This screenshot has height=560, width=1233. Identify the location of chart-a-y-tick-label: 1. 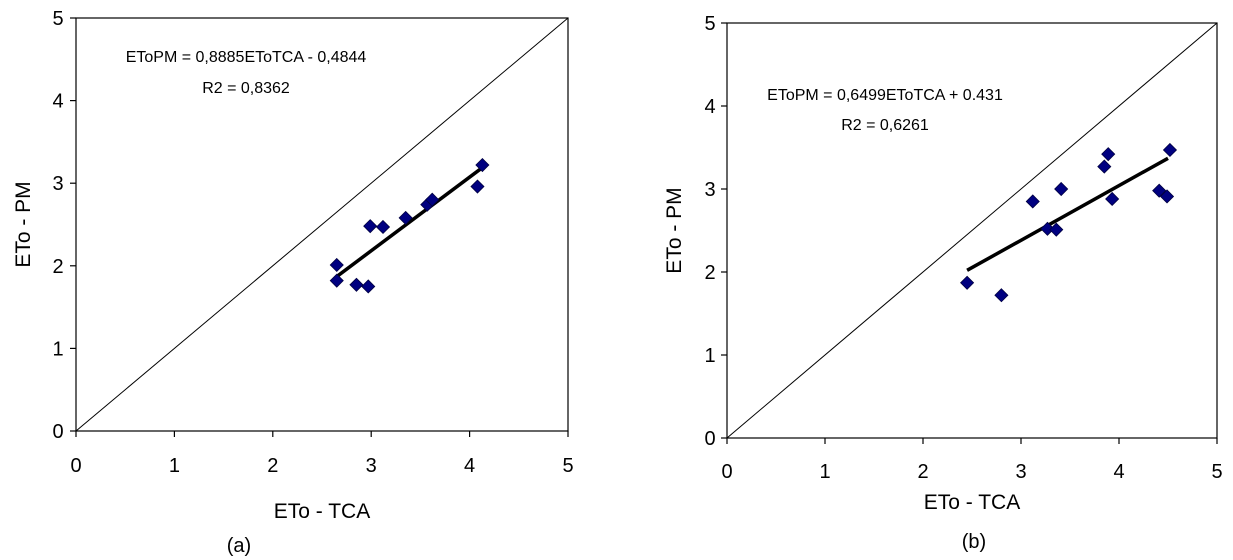
(57, 349).